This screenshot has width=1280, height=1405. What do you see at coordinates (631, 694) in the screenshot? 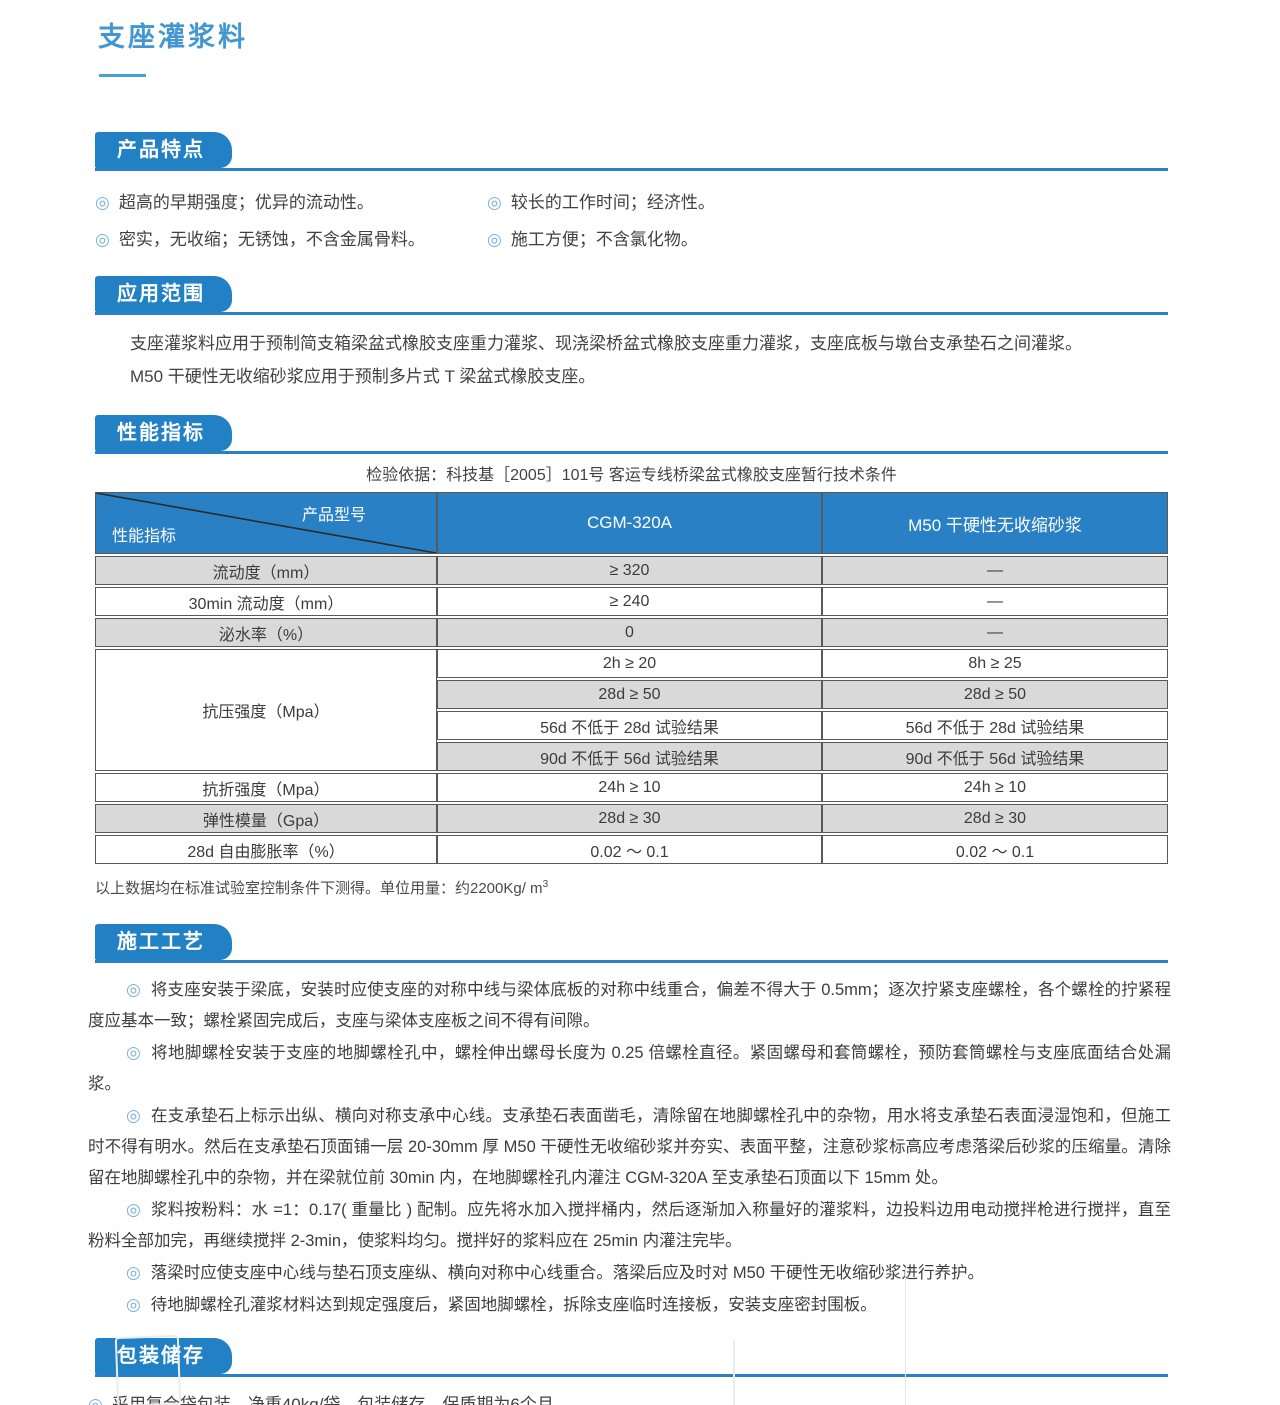
I see `table-row: 28d ≥ 50 28d ≥ 50` at bounding box center [631, 694].